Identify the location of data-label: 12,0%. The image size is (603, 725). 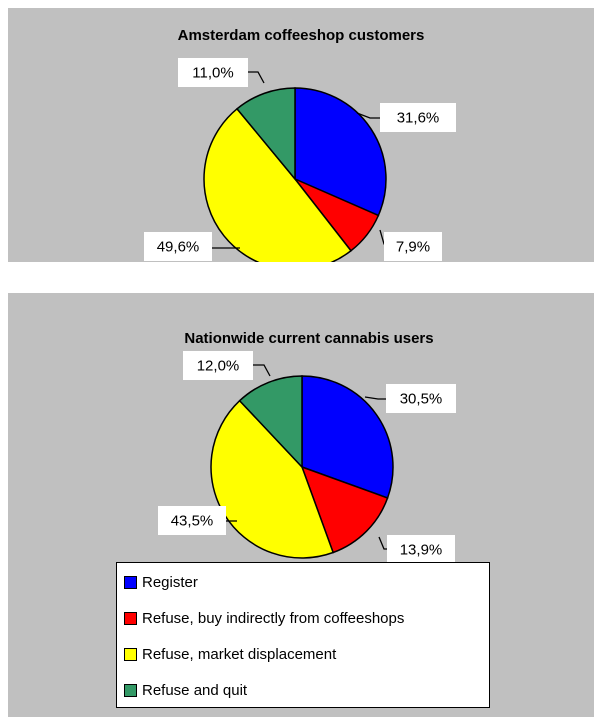
(218, 366).